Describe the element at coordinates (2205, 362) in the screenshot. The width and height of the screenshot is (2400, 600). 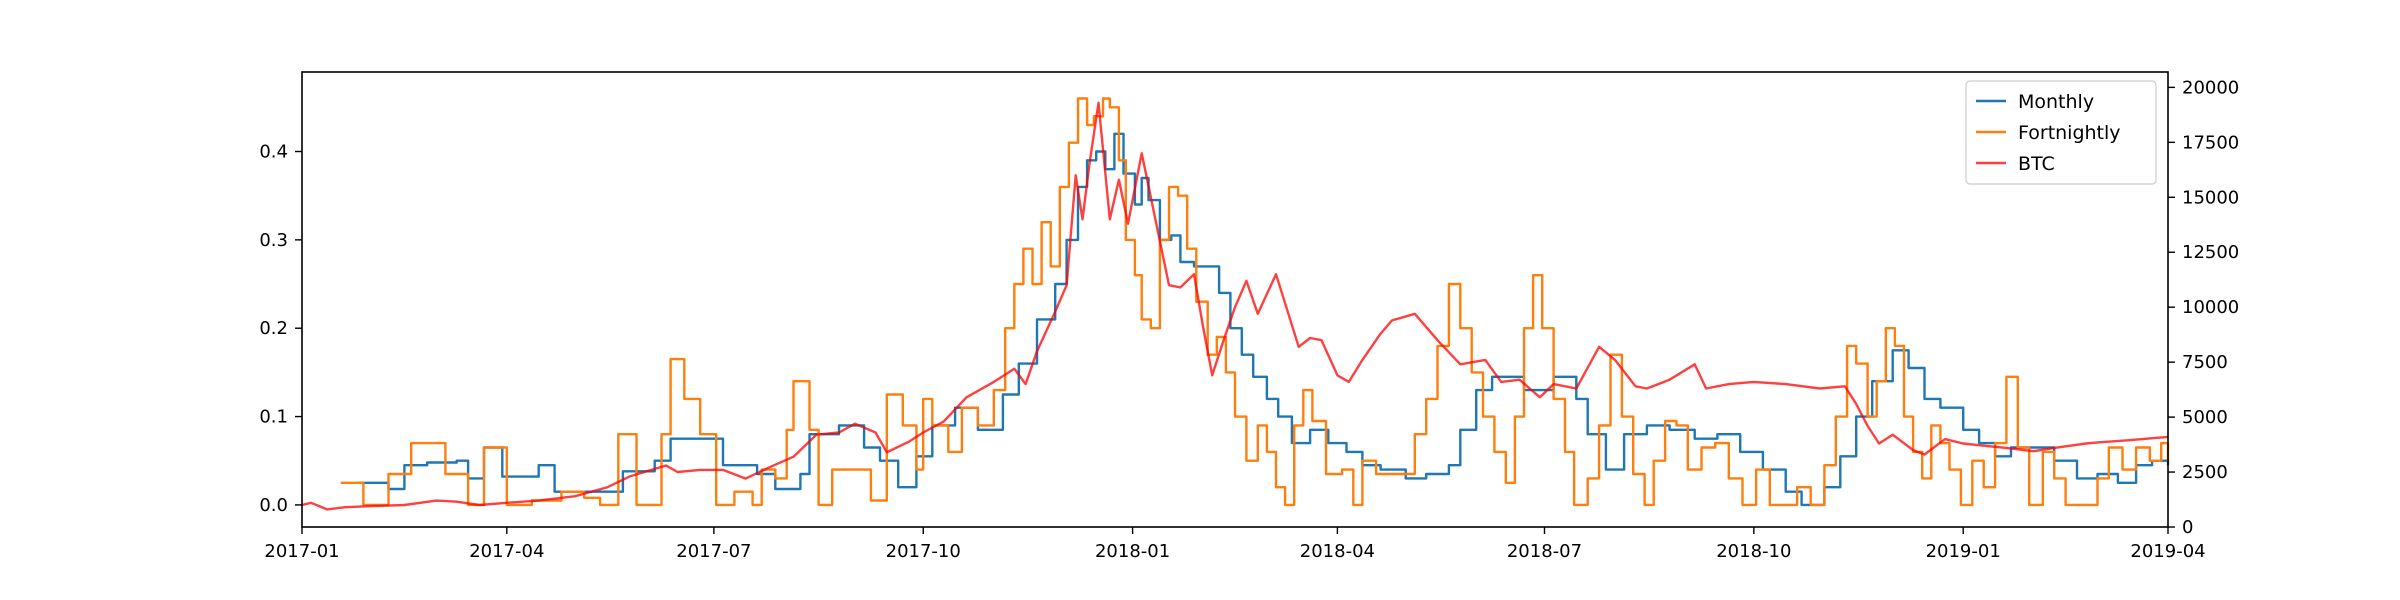
I see `y-right-tick-label: 7500` at that location.